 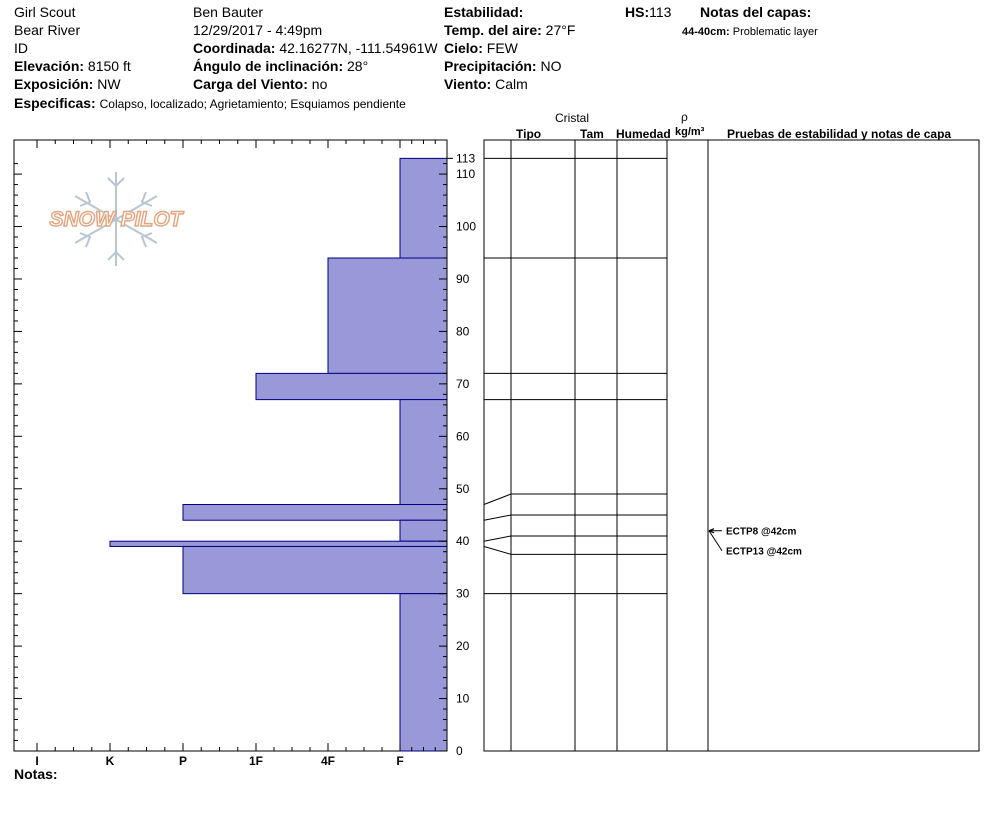 What do you see at coordinates (484, 12) in the screenshot?
I see `stability-label: Estabilidad:` at bounding box center [484, 12].